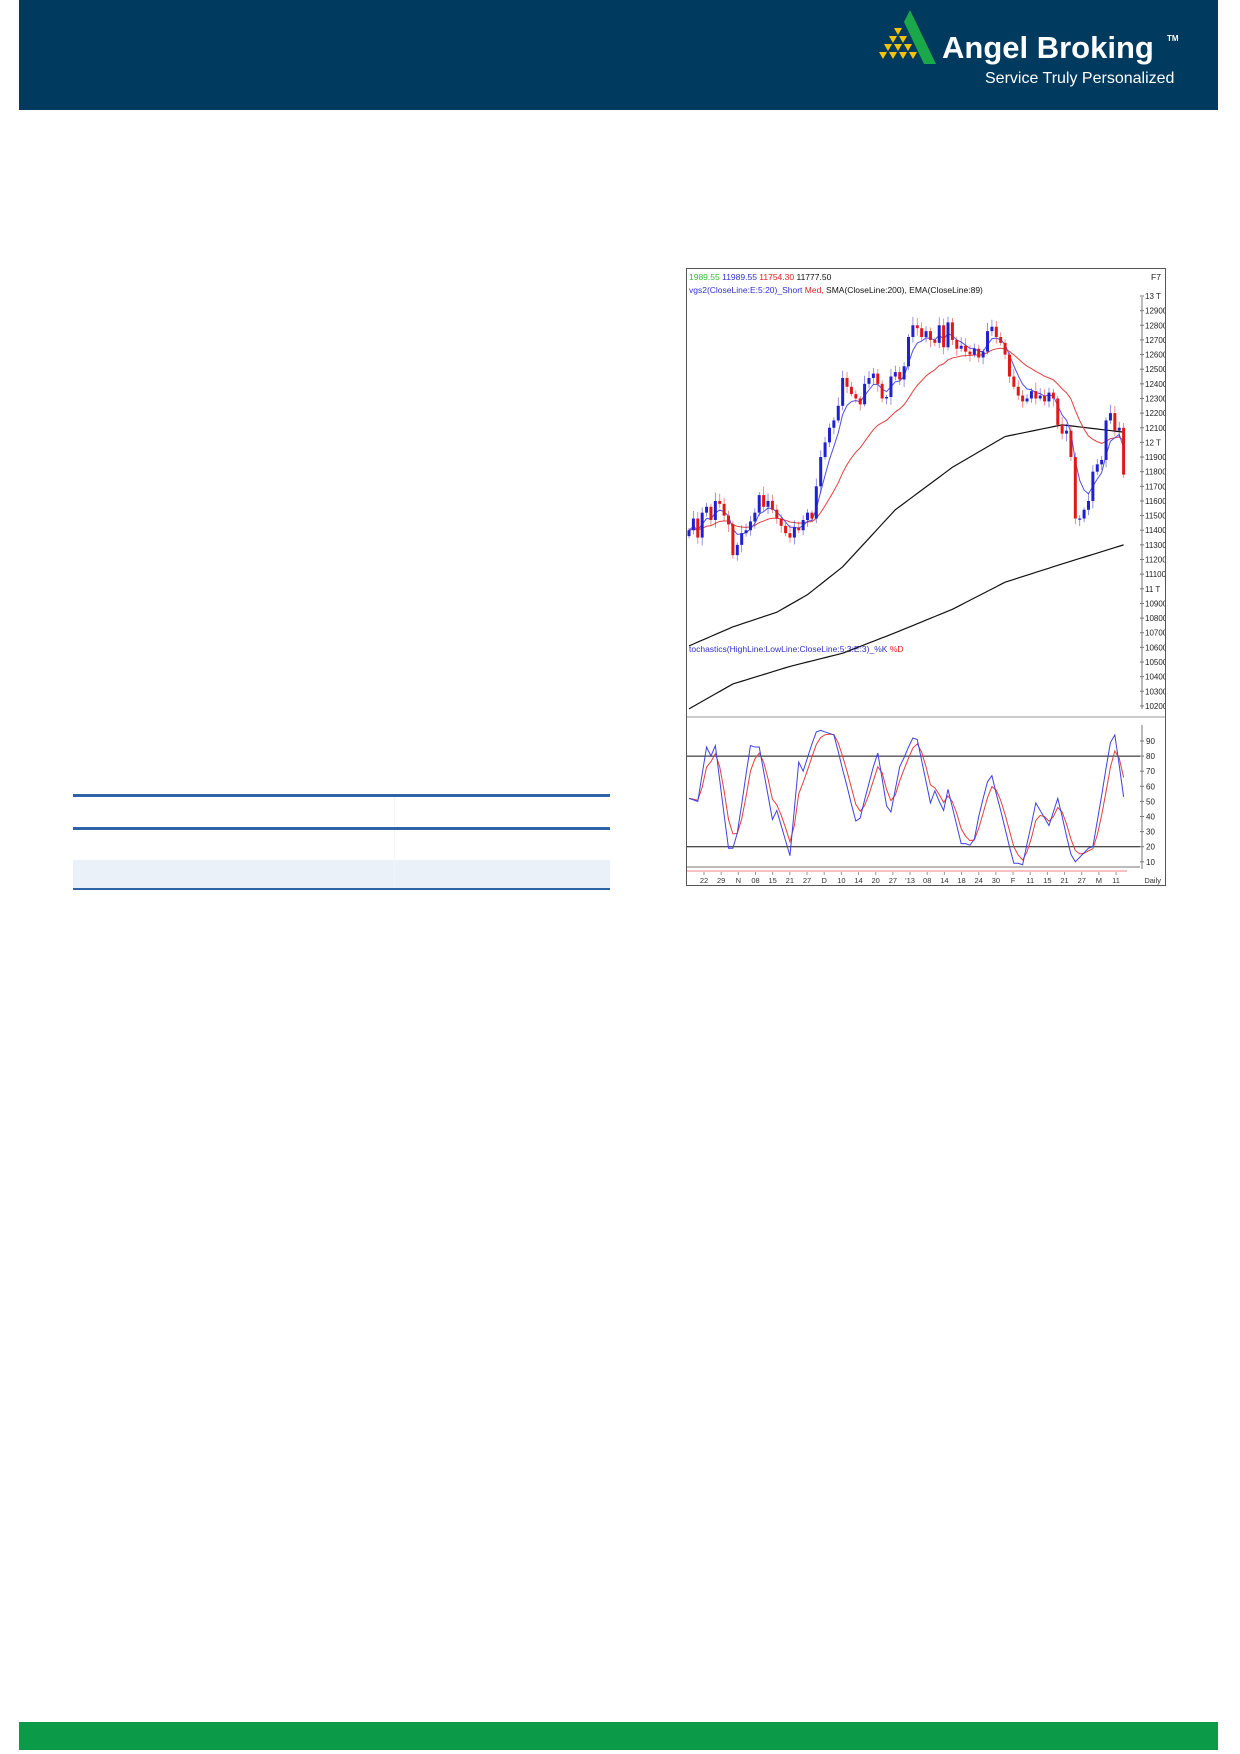 Image resolution: width=1240 pixels, height=1754 pixels. Describe the element at coordinates (1155, 428) in the screenshot. I see `price-tick-label: 12100` at that location.